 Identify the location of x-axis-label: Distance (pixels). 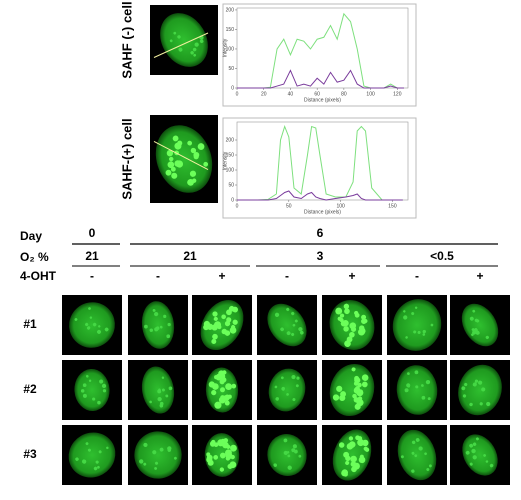
(322, 100).